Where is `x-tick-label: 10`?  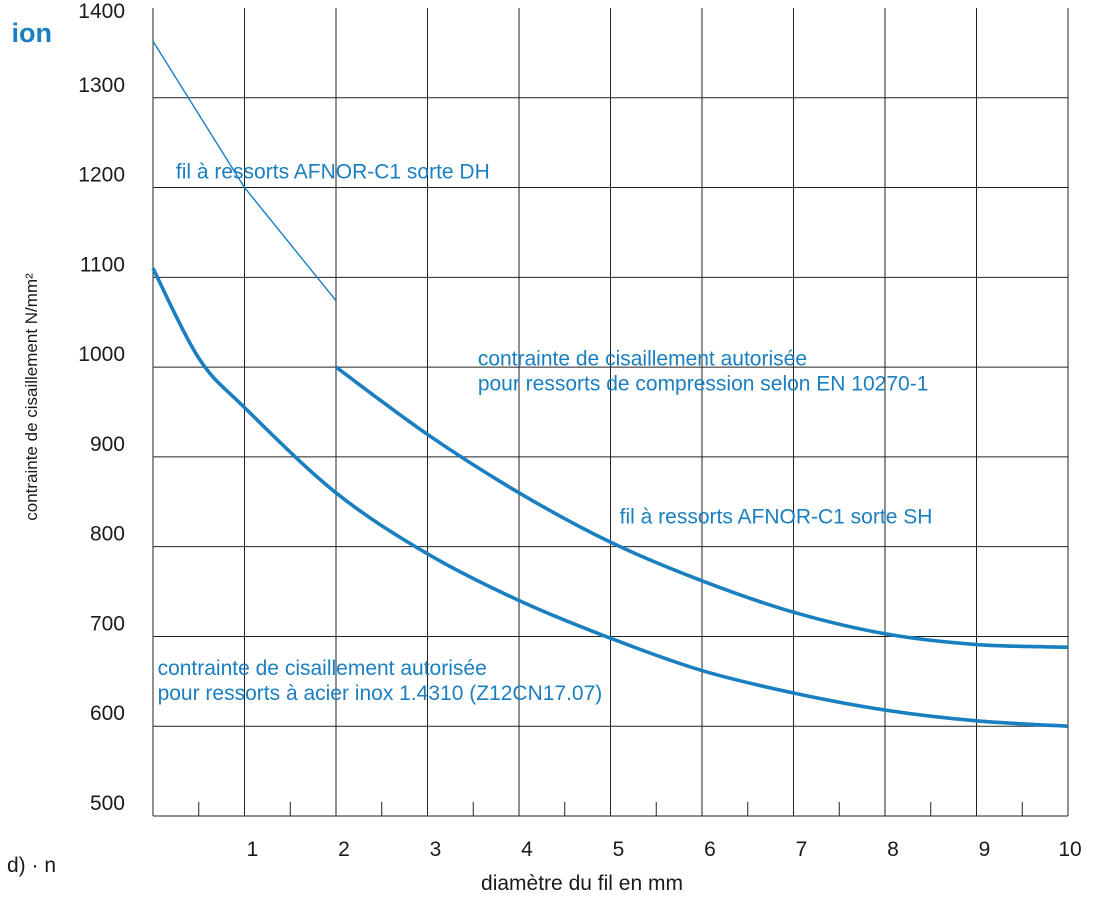
x-tick-label: 10 is located at coordinates (1069, 849).